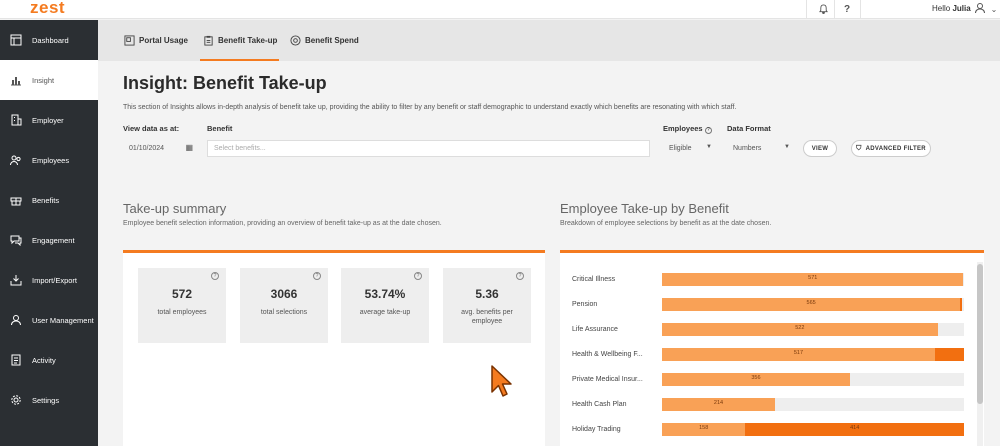  I want to click on bar-value-label: 522, so click(800, 328).